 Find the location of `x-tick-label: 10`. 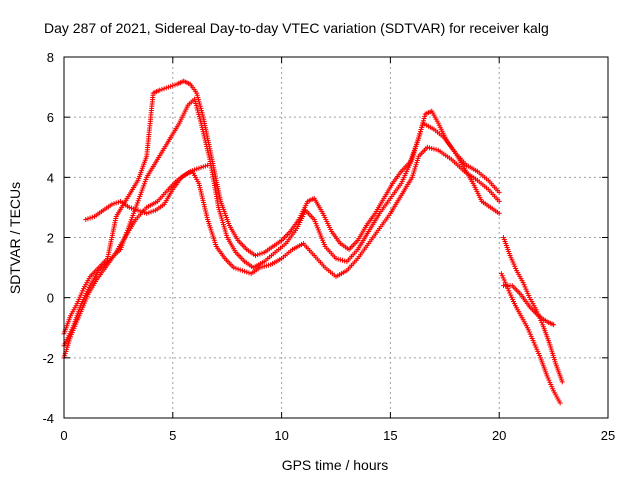

x-tick-label: 10 is located at coordinates (281, 435).